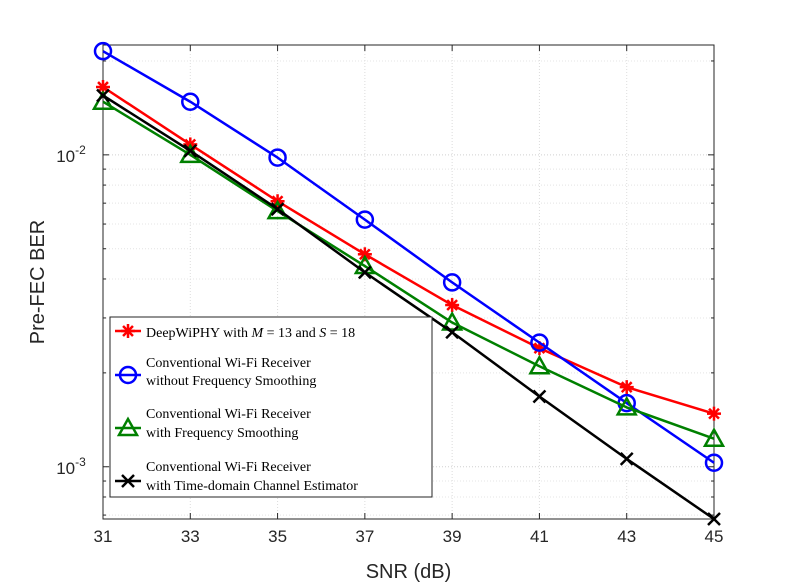 This screenshot has height=585, width=789. I want to click on legend-label-time-domain-line1: Conventional Wi-Fi Receiver, so click(228, 467).